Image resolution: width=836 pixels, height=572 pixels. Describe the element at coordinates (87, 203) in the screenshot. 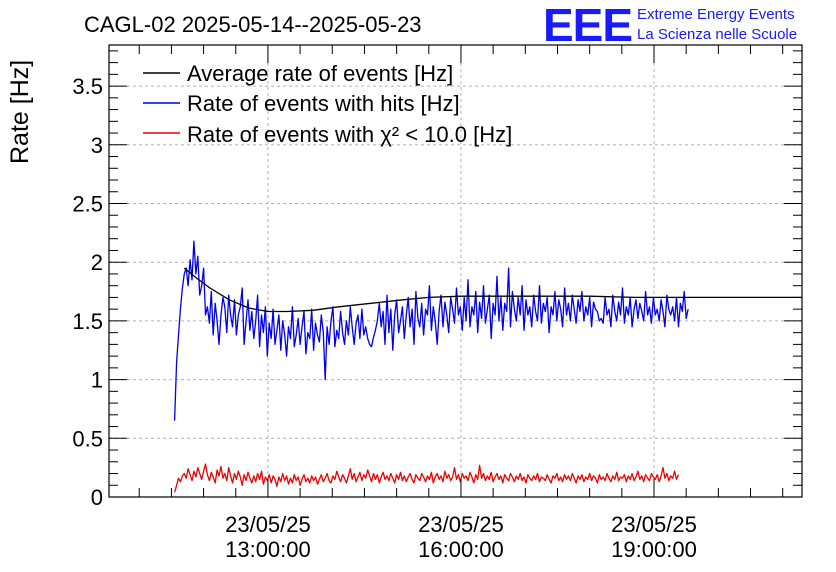

I see `y-tick-label: 2.5` at that location.